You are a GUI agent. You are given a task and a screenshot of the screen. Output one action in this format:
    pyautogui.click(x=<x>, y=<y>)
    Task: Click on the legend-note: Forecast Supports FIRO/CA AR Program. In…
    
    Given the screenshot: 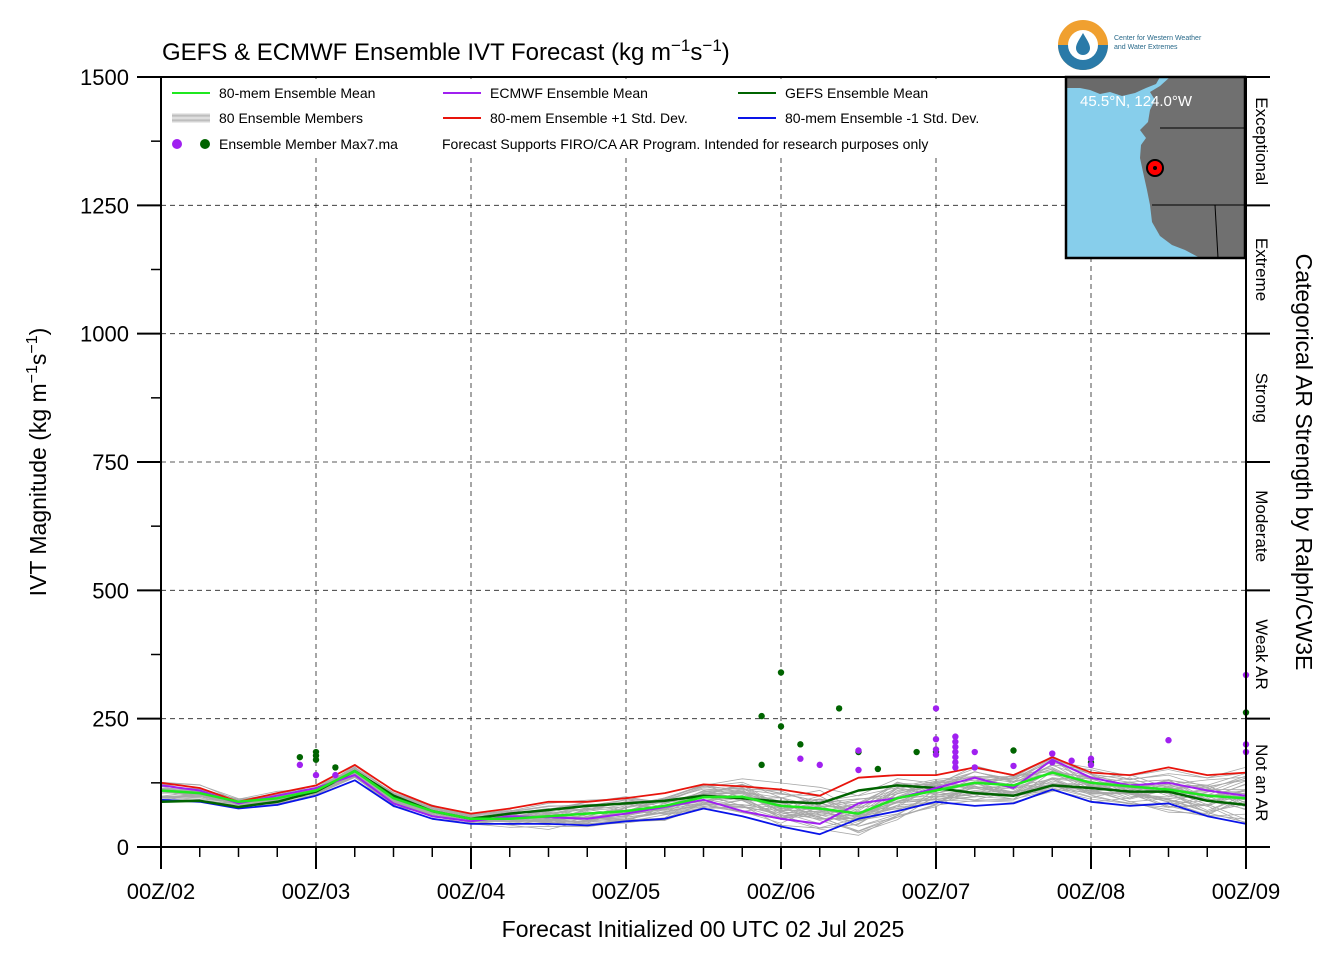 What is the action you would take?
    pyautogui.click(x=685, y=144)
    